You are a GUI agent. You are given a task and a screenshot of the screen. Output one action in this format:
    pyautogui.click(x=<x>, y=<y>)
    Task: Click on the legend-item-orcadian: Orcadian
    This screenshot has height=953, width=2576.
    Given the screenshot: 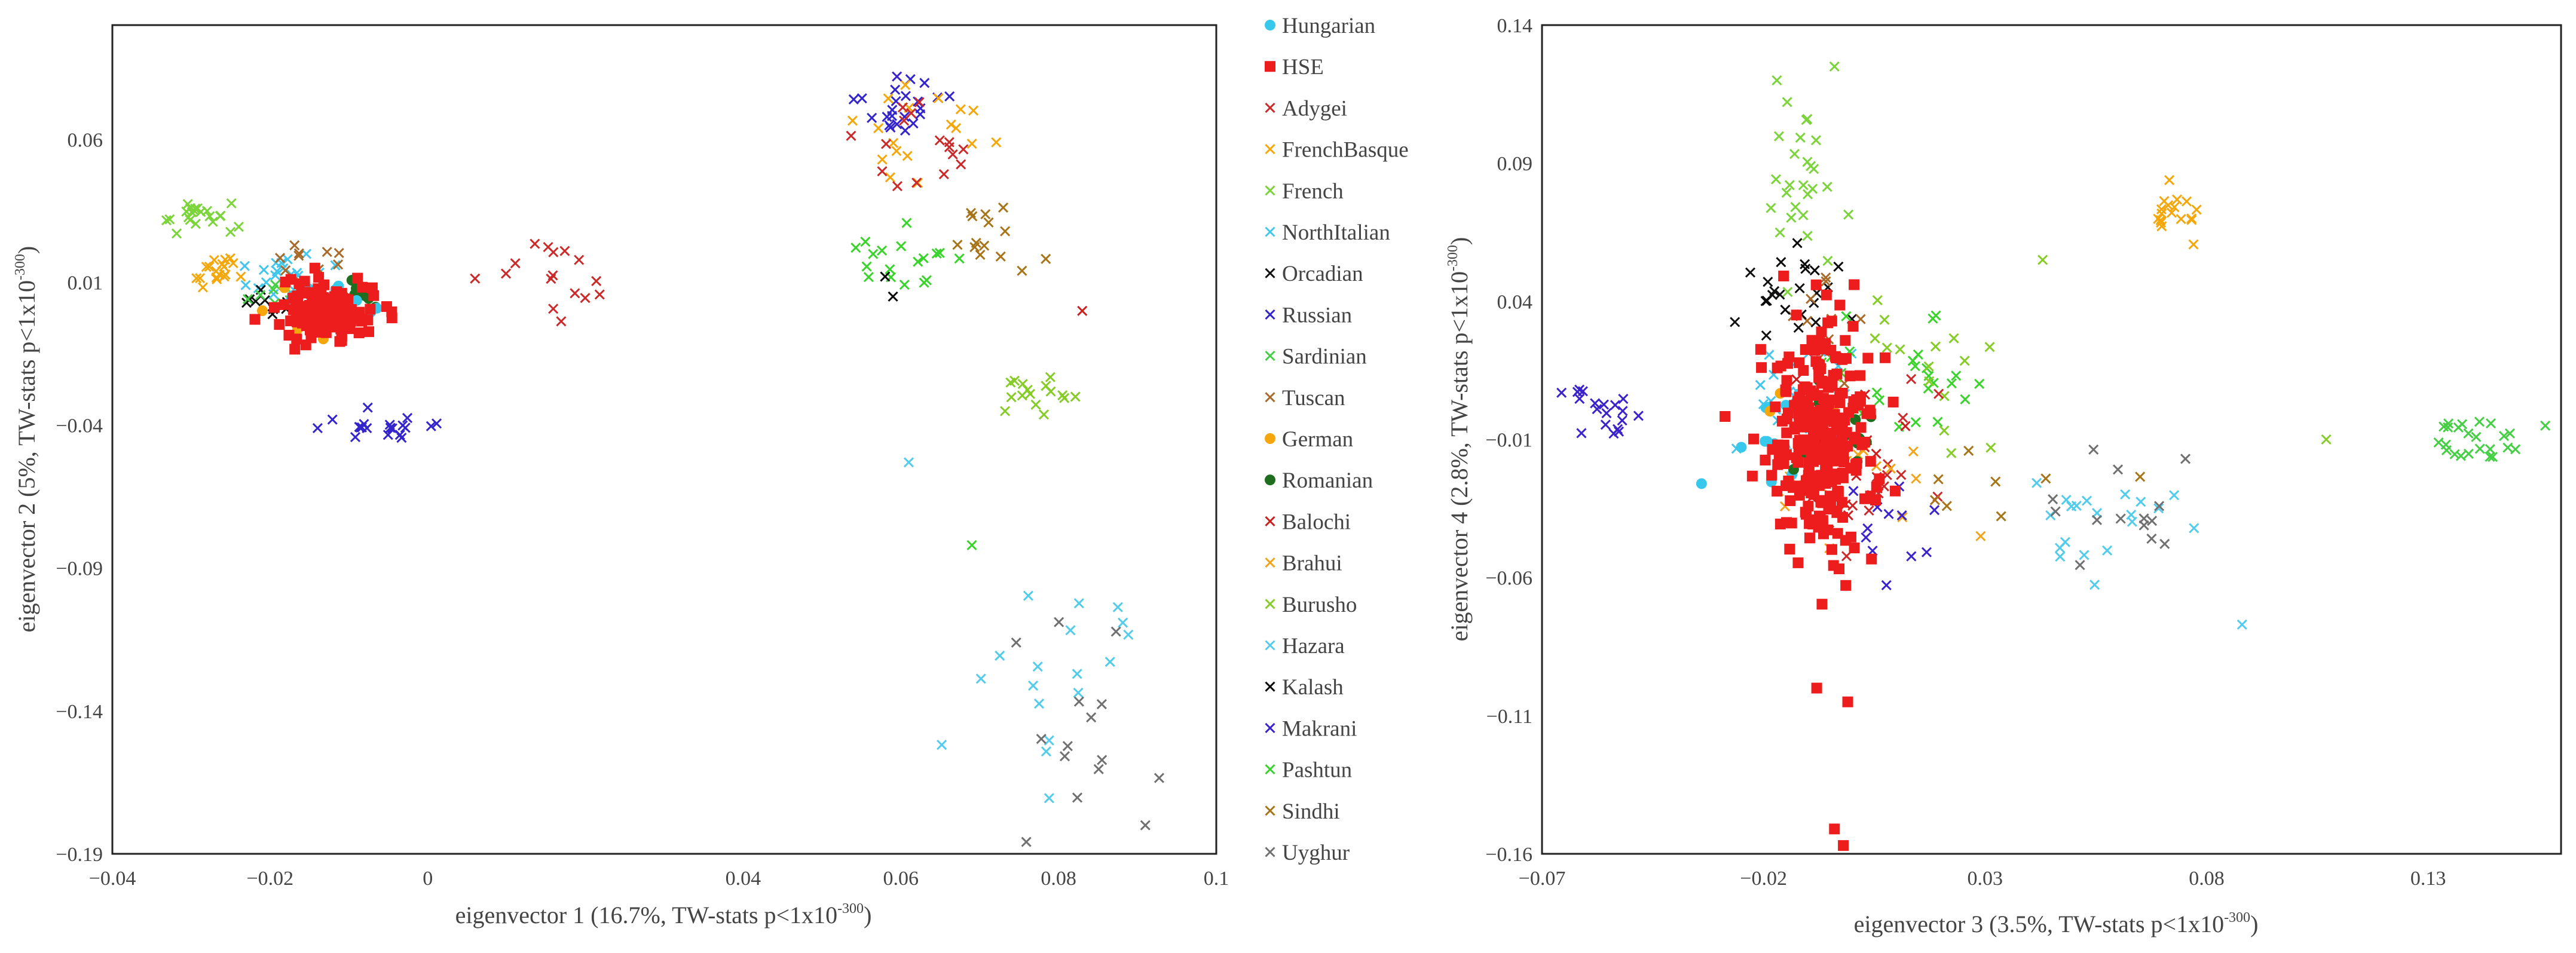 What is the action you would take?
    pyautogui.click(x=1314, y=274)
    